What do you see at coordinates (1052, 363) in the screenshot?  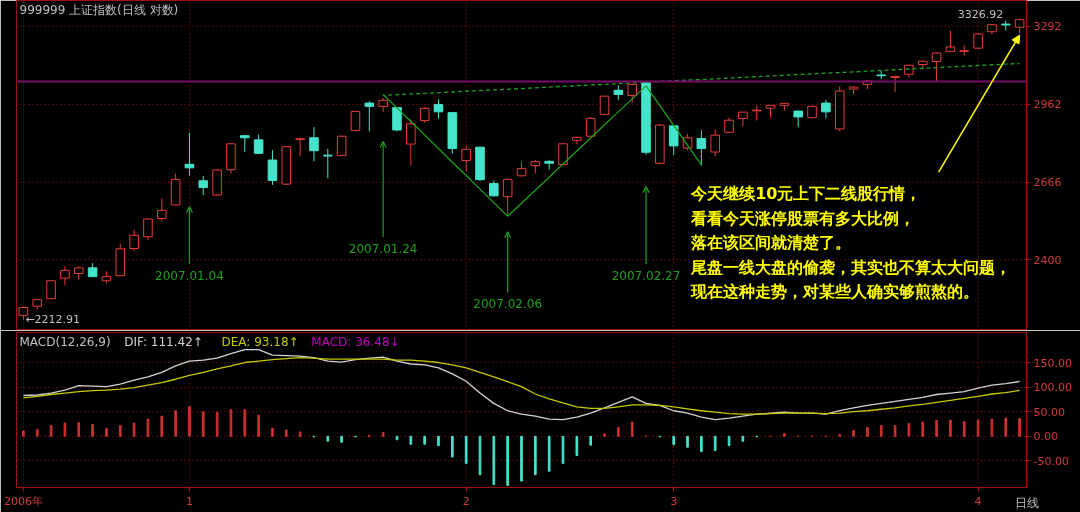 I see `y-tick-label: 150.00` at bounding box center [1052, 363].